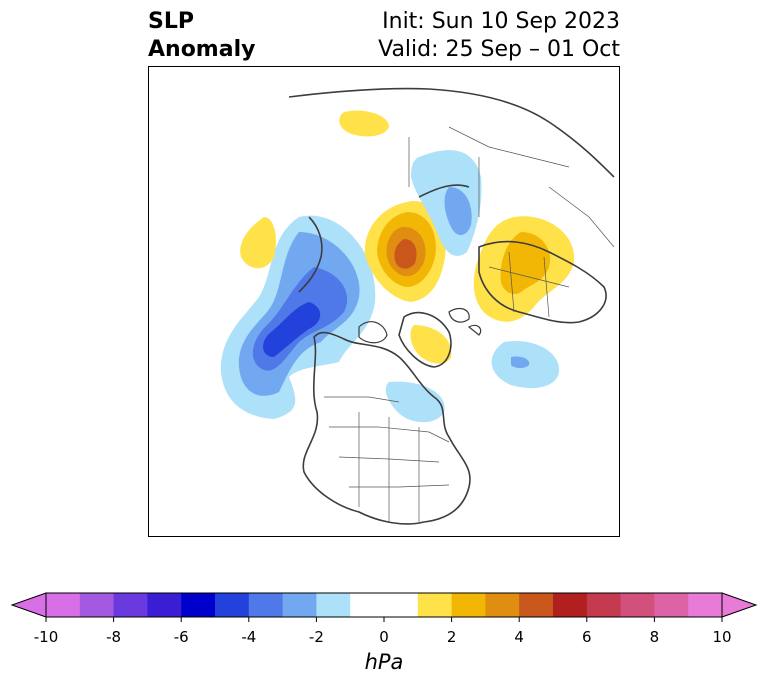 The width and height of the screenshot is (768, 686). What do you see at coordinates (181, 637) in the screenshot?
I see `colorbar-tick-label: -6` at bounding box center [181, 637].